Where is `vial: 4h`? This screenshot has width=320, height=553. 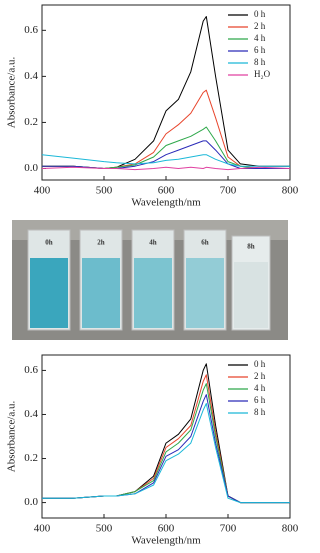 vial: 4h is located at coordinates (153, 280).